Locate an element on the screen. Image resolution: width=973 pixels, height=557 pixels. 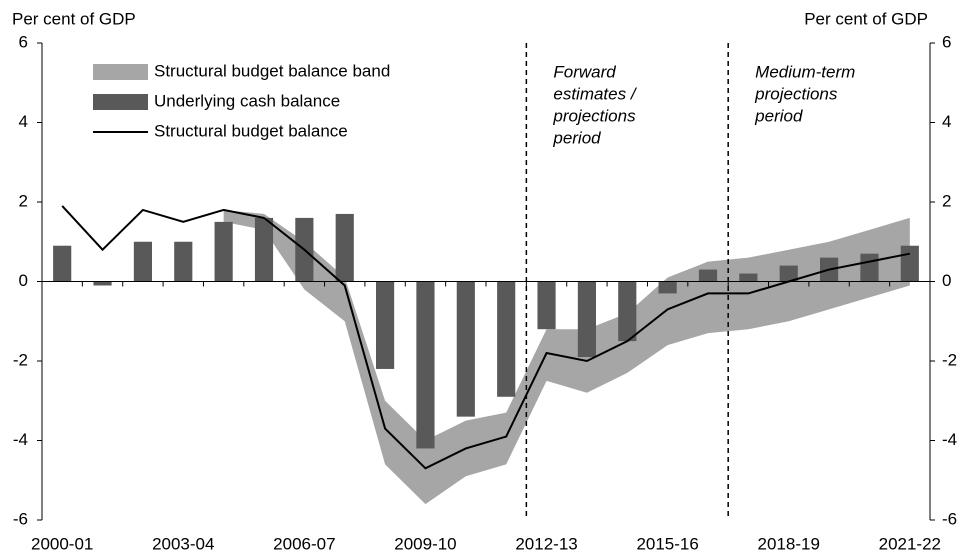
x-tick-label: 2003-04 is located at coordinates (183, 543).